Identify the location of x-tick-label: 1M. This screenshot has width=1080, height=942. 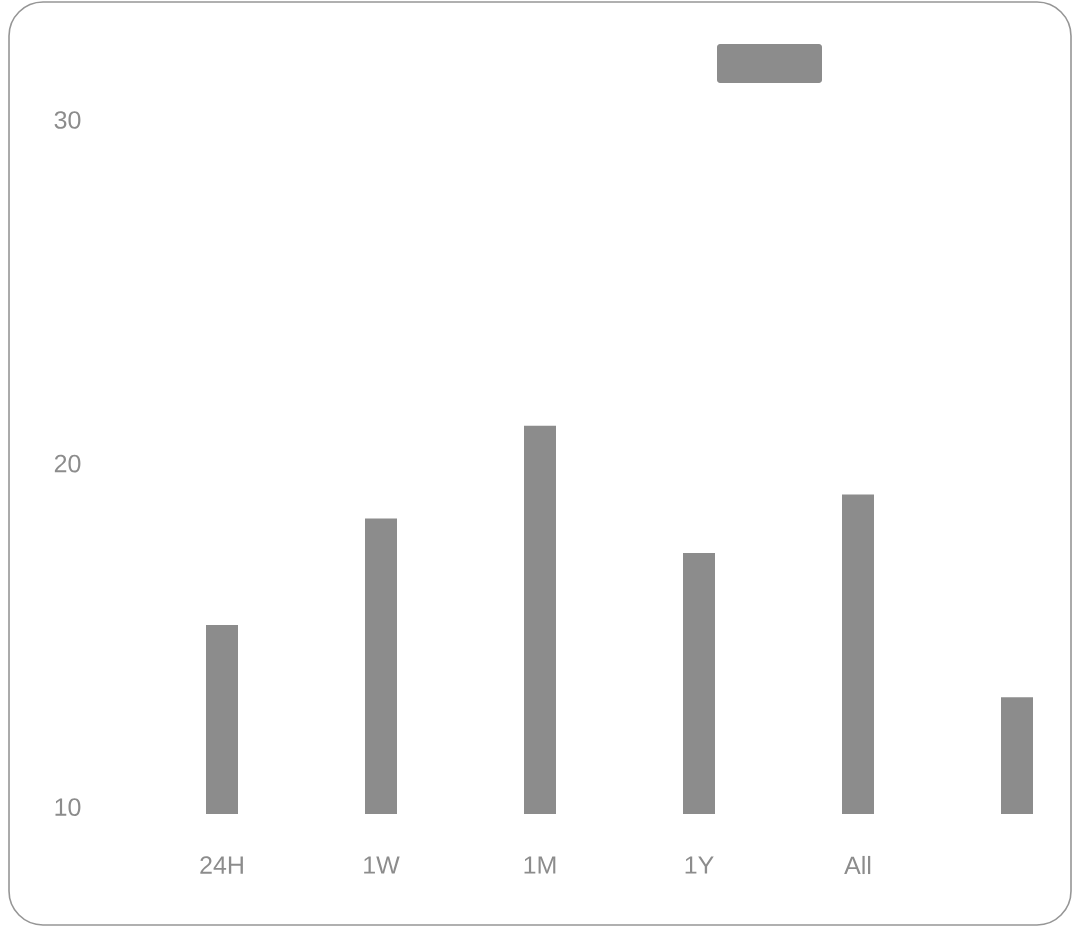
(540, 865).